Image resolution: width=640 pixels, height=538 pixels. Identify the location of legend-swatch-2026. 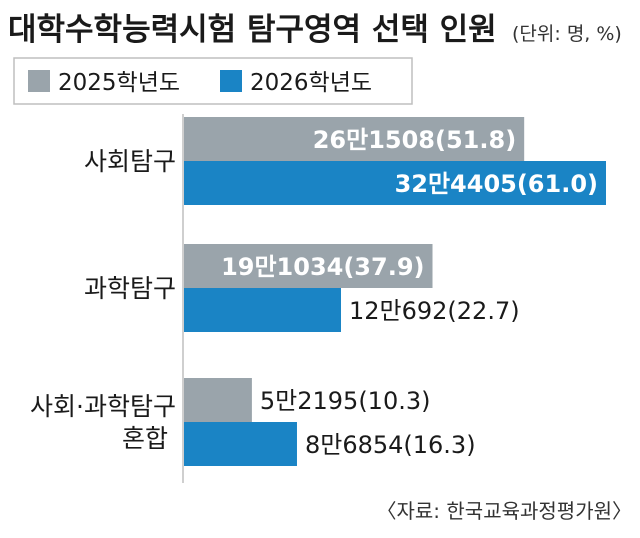
(231, 81).